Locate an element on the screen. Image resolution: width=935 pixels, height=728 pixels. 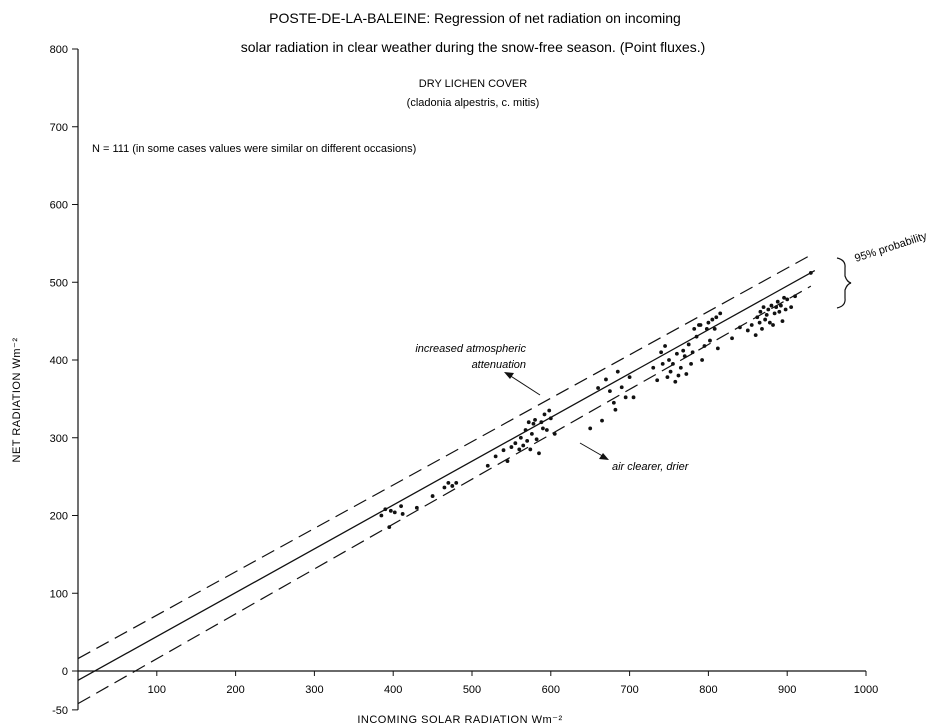
annotation-attenuation: increased atmospheric is located at coordinates (470, 349).